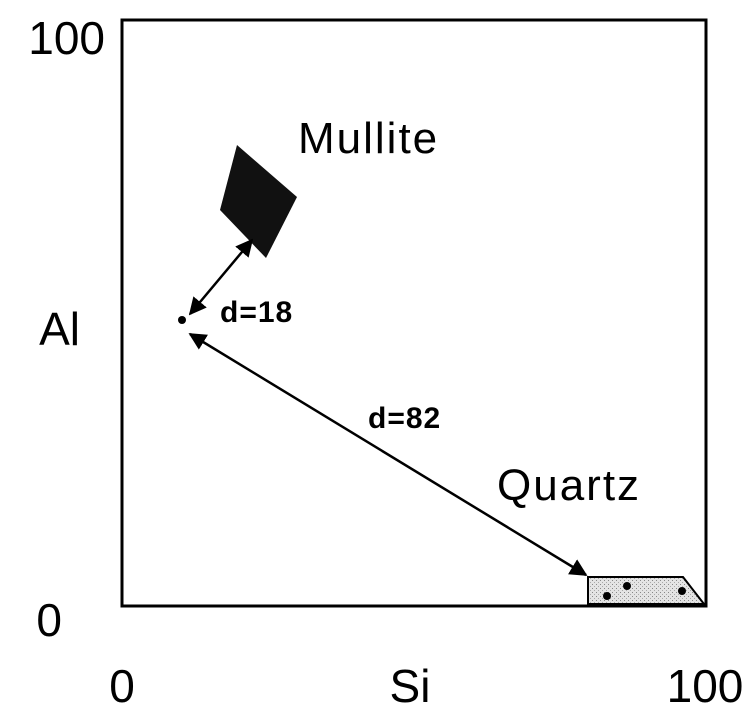  What do you see at coordinates (705, 686) in the screenshot?
I see `x-max-label: 100` at bounding box center [705, 686].